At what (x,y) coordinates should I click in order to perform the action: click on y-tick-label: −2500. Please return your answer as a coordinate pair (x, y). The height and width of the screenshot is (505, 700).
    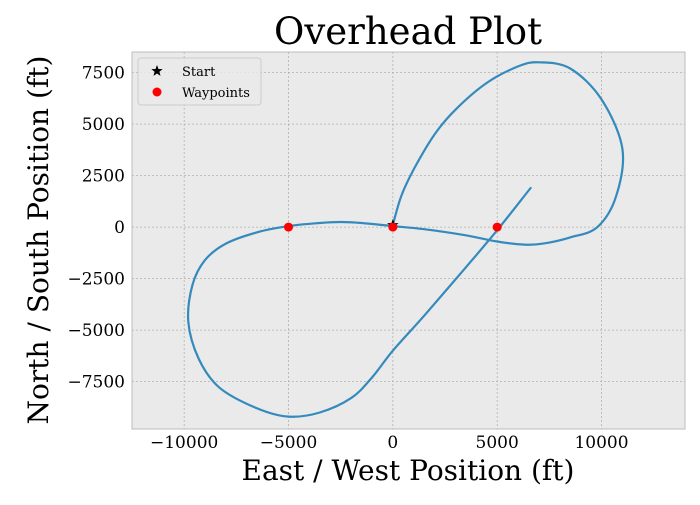
    Looking at the image, I should click on (96, 280).